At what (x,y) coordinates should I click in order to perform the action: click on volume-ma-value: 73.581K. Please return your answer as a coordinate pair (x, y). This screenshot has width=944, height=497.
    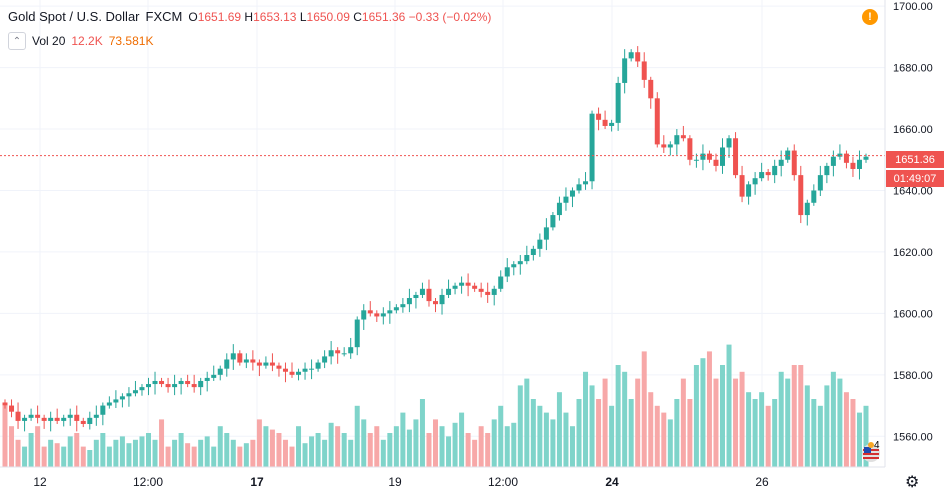
    Looking at the image, I should click on (131, 41).